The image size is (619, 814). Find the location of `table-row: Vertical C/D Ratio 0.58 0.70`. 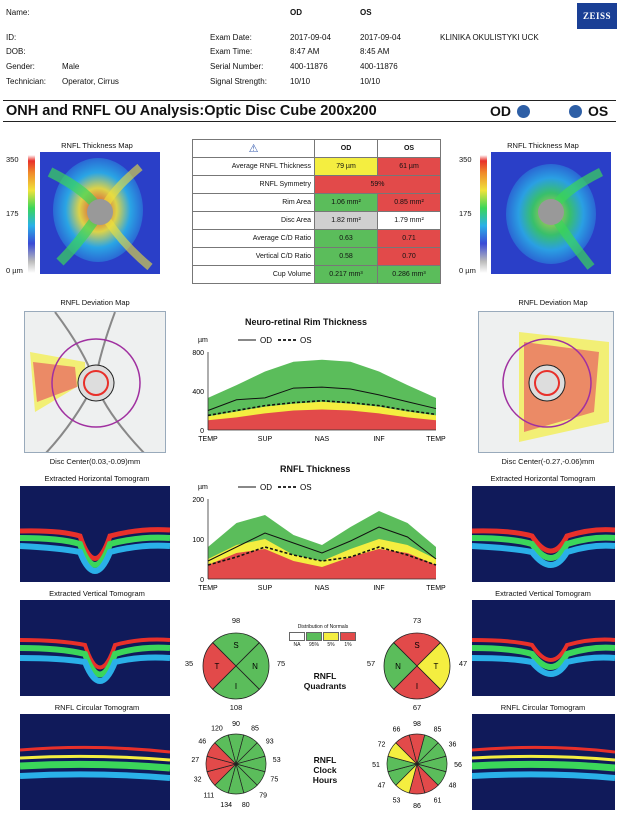

table-row: Vertical C/D Ratio 0.58 0.70 is located at coordinates (316, 256).